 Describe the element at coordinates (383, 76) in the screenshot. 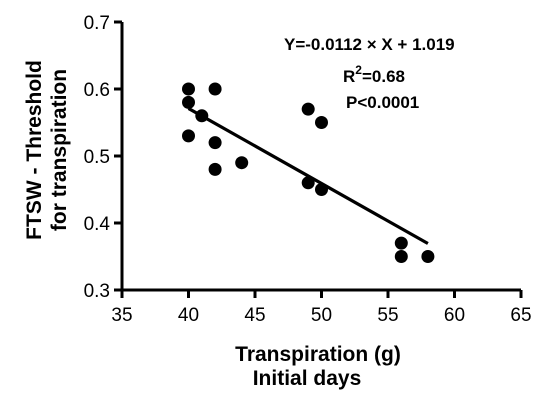

I see `r-squared-value: =0.68` at that location.